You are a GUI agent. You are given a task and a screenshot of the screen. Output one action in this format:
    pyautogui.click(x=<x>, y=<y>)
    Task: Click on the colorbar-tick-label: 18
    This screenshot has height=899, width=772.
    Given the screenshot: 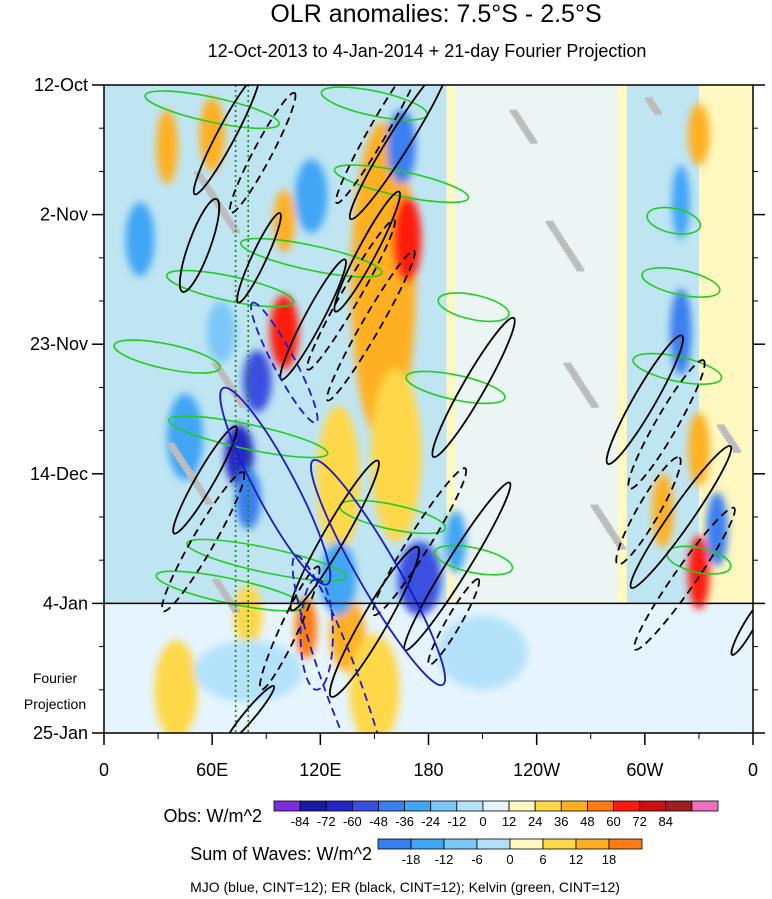 What is the action you would take?
    pyautogui.click(x=609, y=859)
    